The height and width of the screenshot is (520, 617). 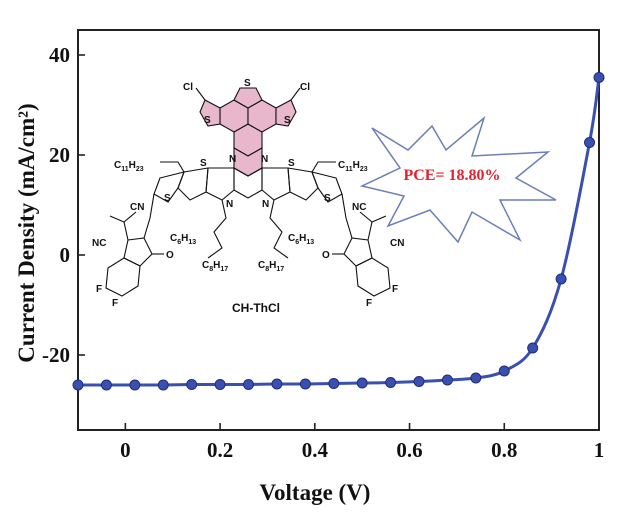 I want to click on atom-label-s-top: S, so click(x=247, y=83).